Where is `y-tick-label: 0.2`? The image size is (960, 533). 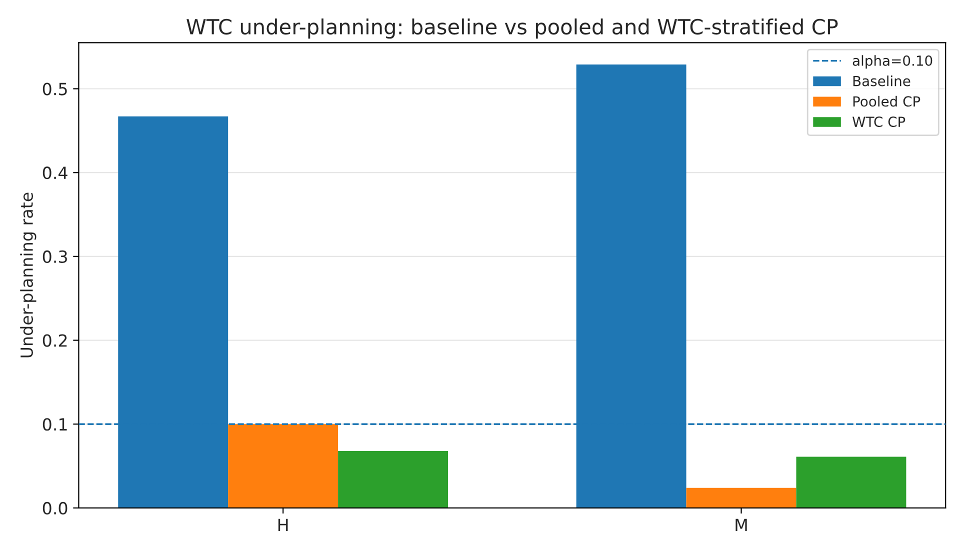 y-tick-label: 0.2 is located at coordinates (54, 340).